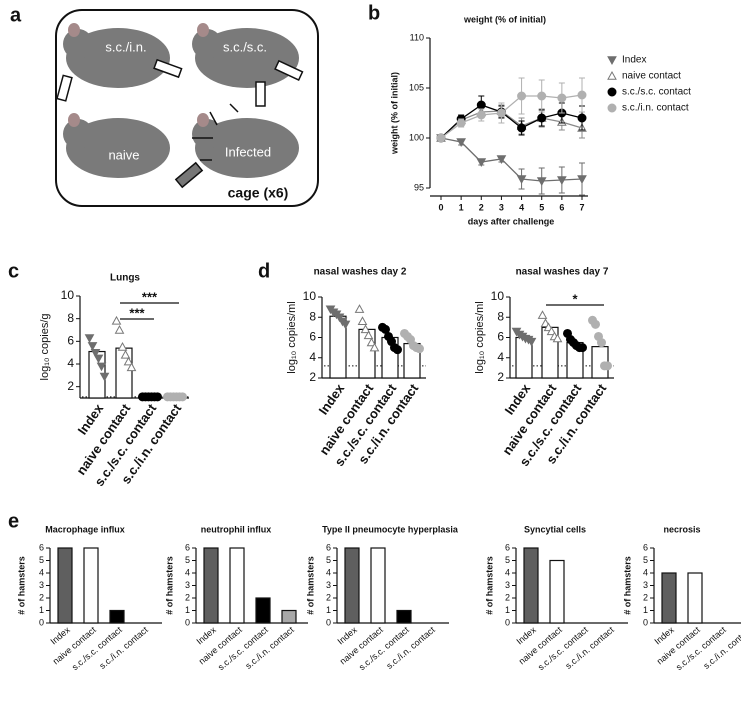 This screenshot has width=741, height=708. What do you see at coordinates (561, 207) in the screenshot?
I see `x-tick-label: 6` at bounding box center [561, 207].